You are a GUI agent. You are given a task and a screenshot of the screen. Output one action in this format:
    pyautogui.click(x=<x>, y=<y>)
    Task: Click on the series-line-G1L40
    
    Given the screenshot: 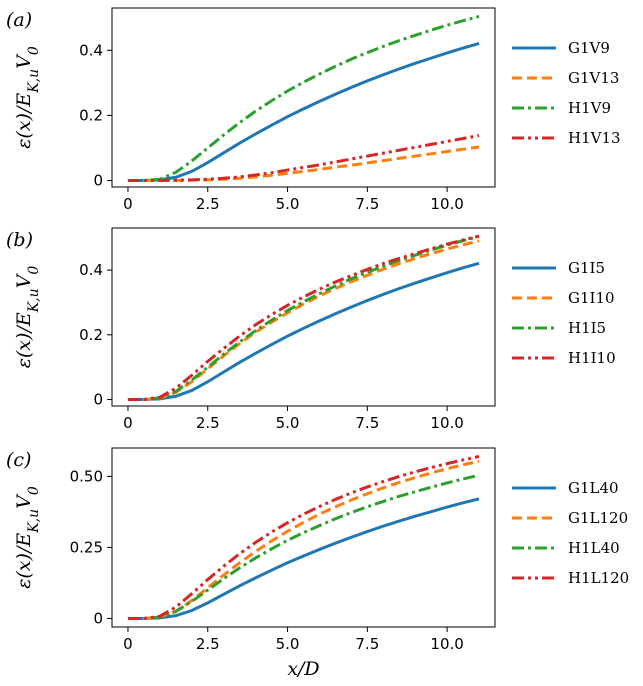 What is the action you would take?
    pyautogui.click(x=303, y=558)
    